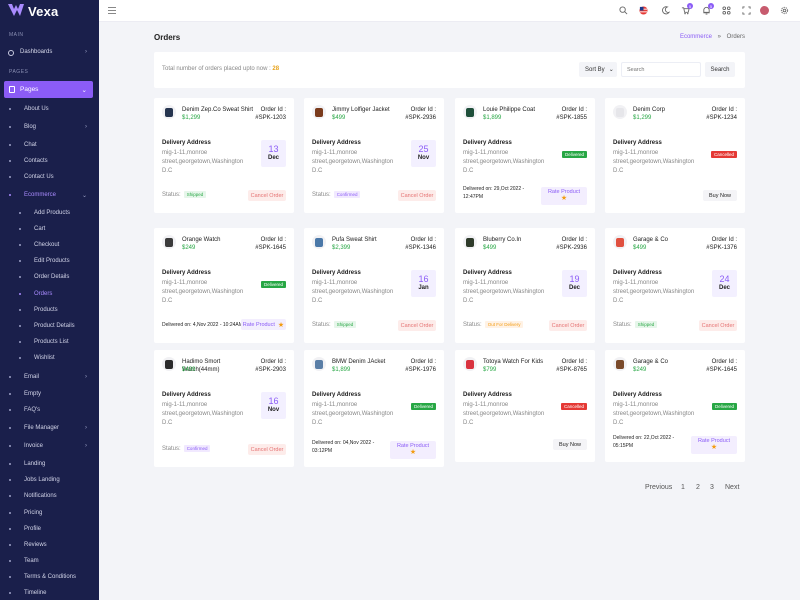 This screenshot has width=800, height=600. I want to click on order-id: Order Id : #SPK-2903, so click(270, 366).